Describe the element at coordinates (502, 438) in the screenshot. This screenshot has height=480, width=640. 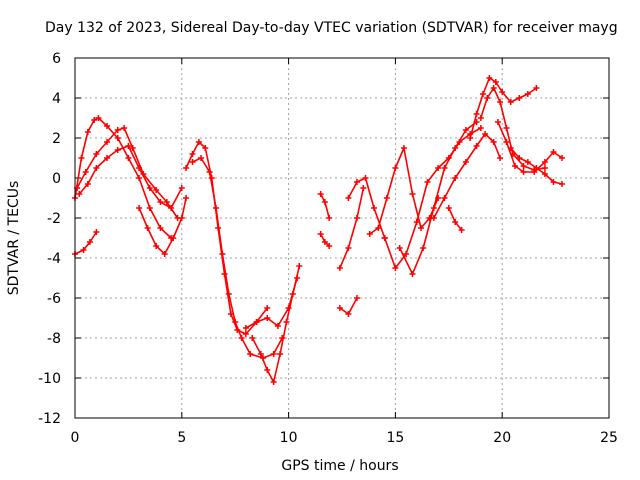
I see `x-tick-label: 20` at that location.